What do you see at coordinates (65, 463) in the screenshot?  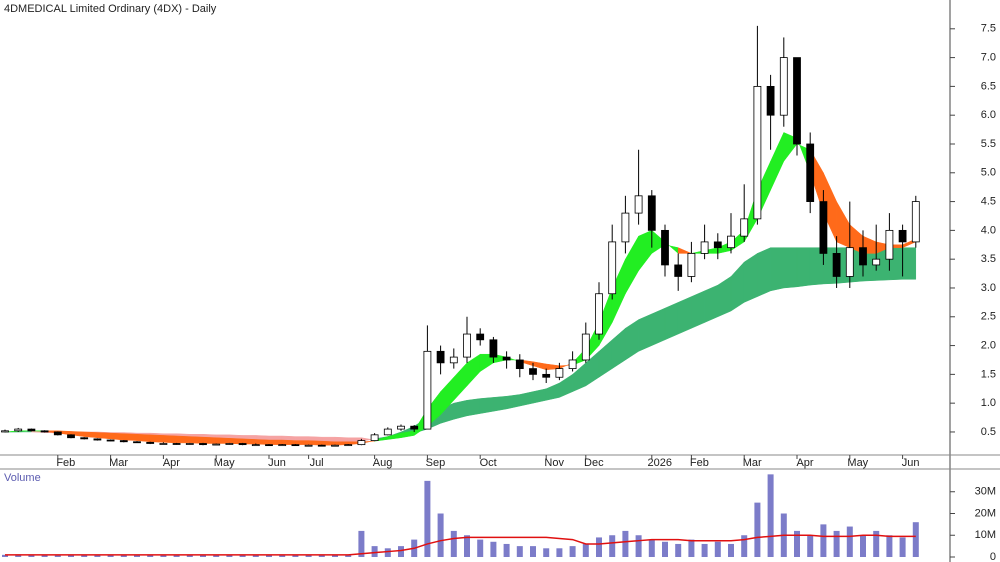 I see `x-tick-label: Feb` at bounding box center [65, 463].